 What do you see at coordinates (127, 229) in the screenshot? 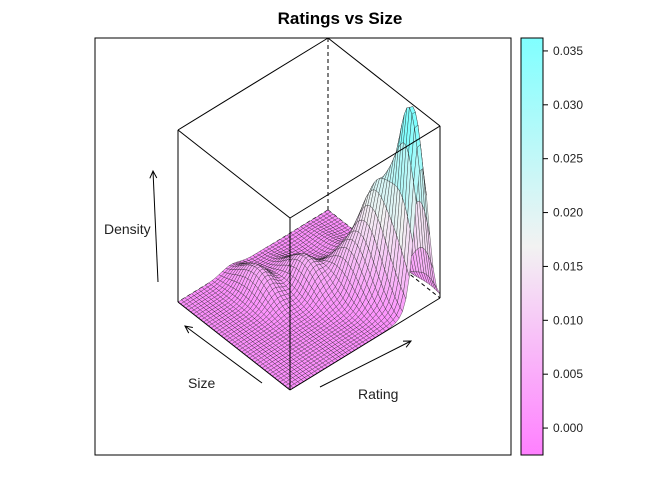
I see `z-axis-label: Density` at bounding box center [127, 229].